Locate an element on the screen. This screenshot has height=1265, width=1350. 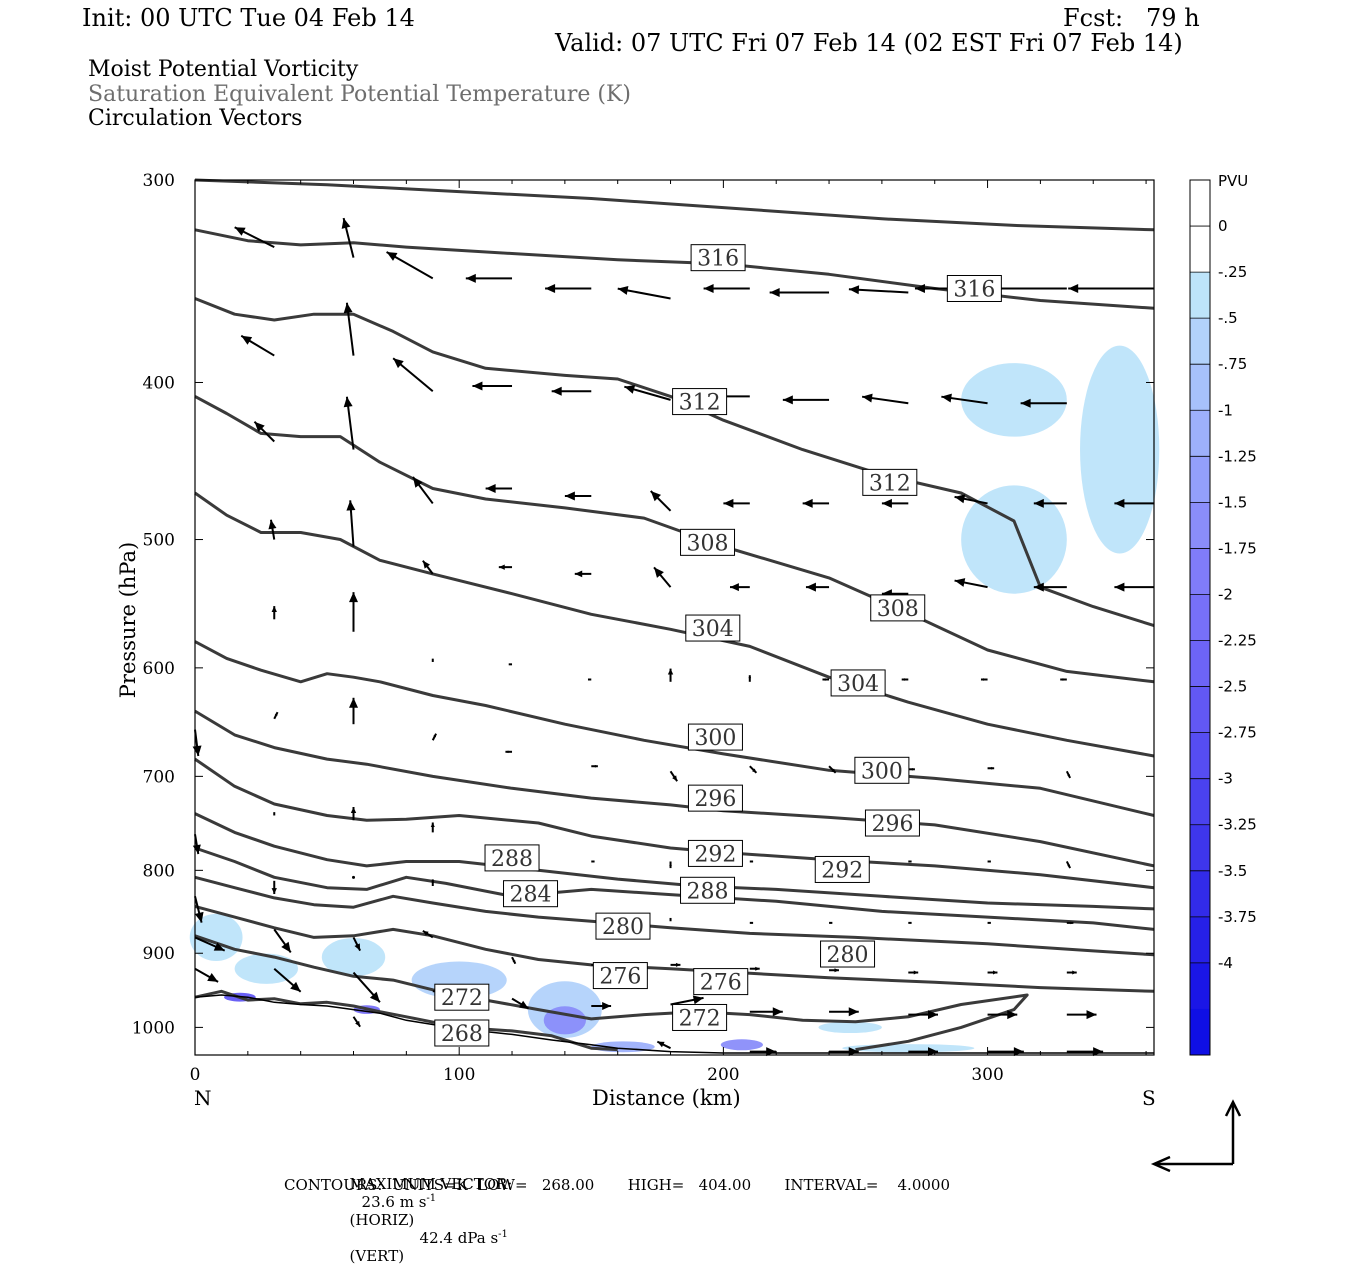
contour-label-text: 300 is located at coordinates (715, 738).